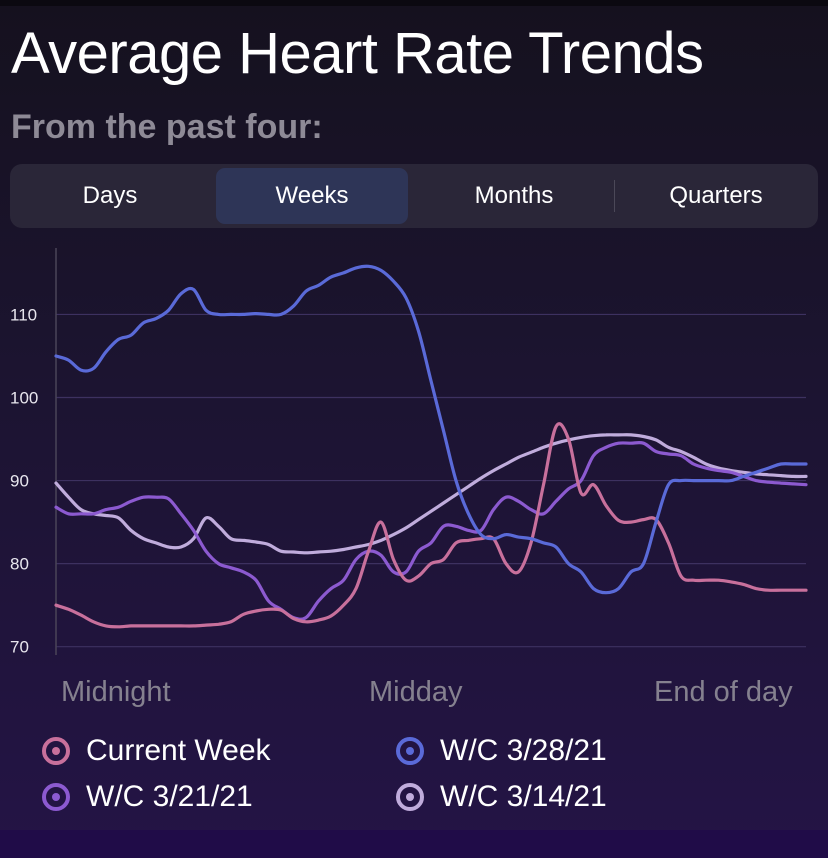 This screenshot has width=828, height=858. I want to click on y-tick-label-110: 110, so click(23, 314).